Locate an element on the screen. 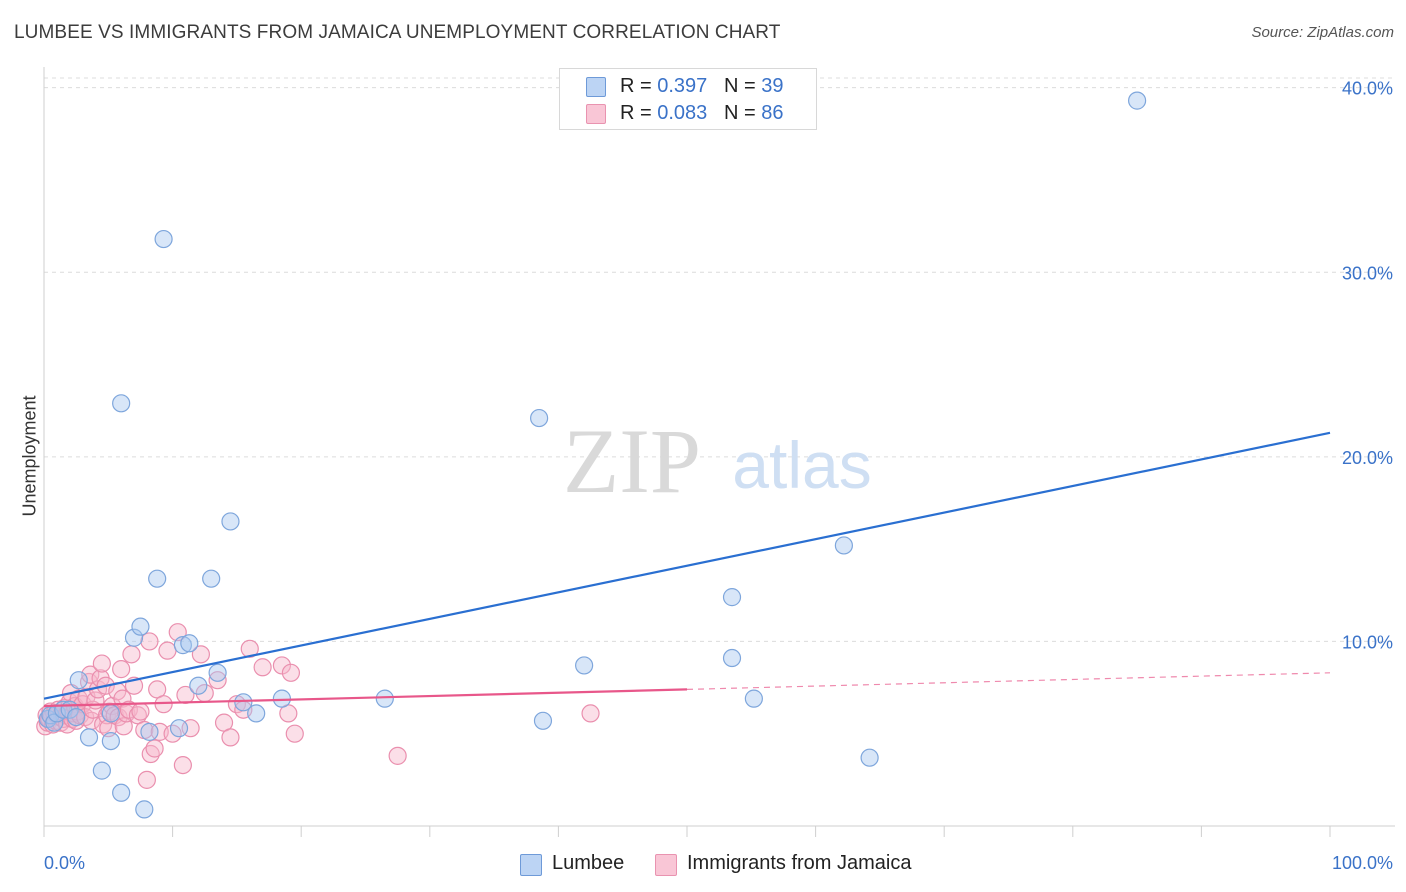 This screenshot has height=892, width=1406. legend-label-lumbee: Lumbee is located at coordinates (588, 863).